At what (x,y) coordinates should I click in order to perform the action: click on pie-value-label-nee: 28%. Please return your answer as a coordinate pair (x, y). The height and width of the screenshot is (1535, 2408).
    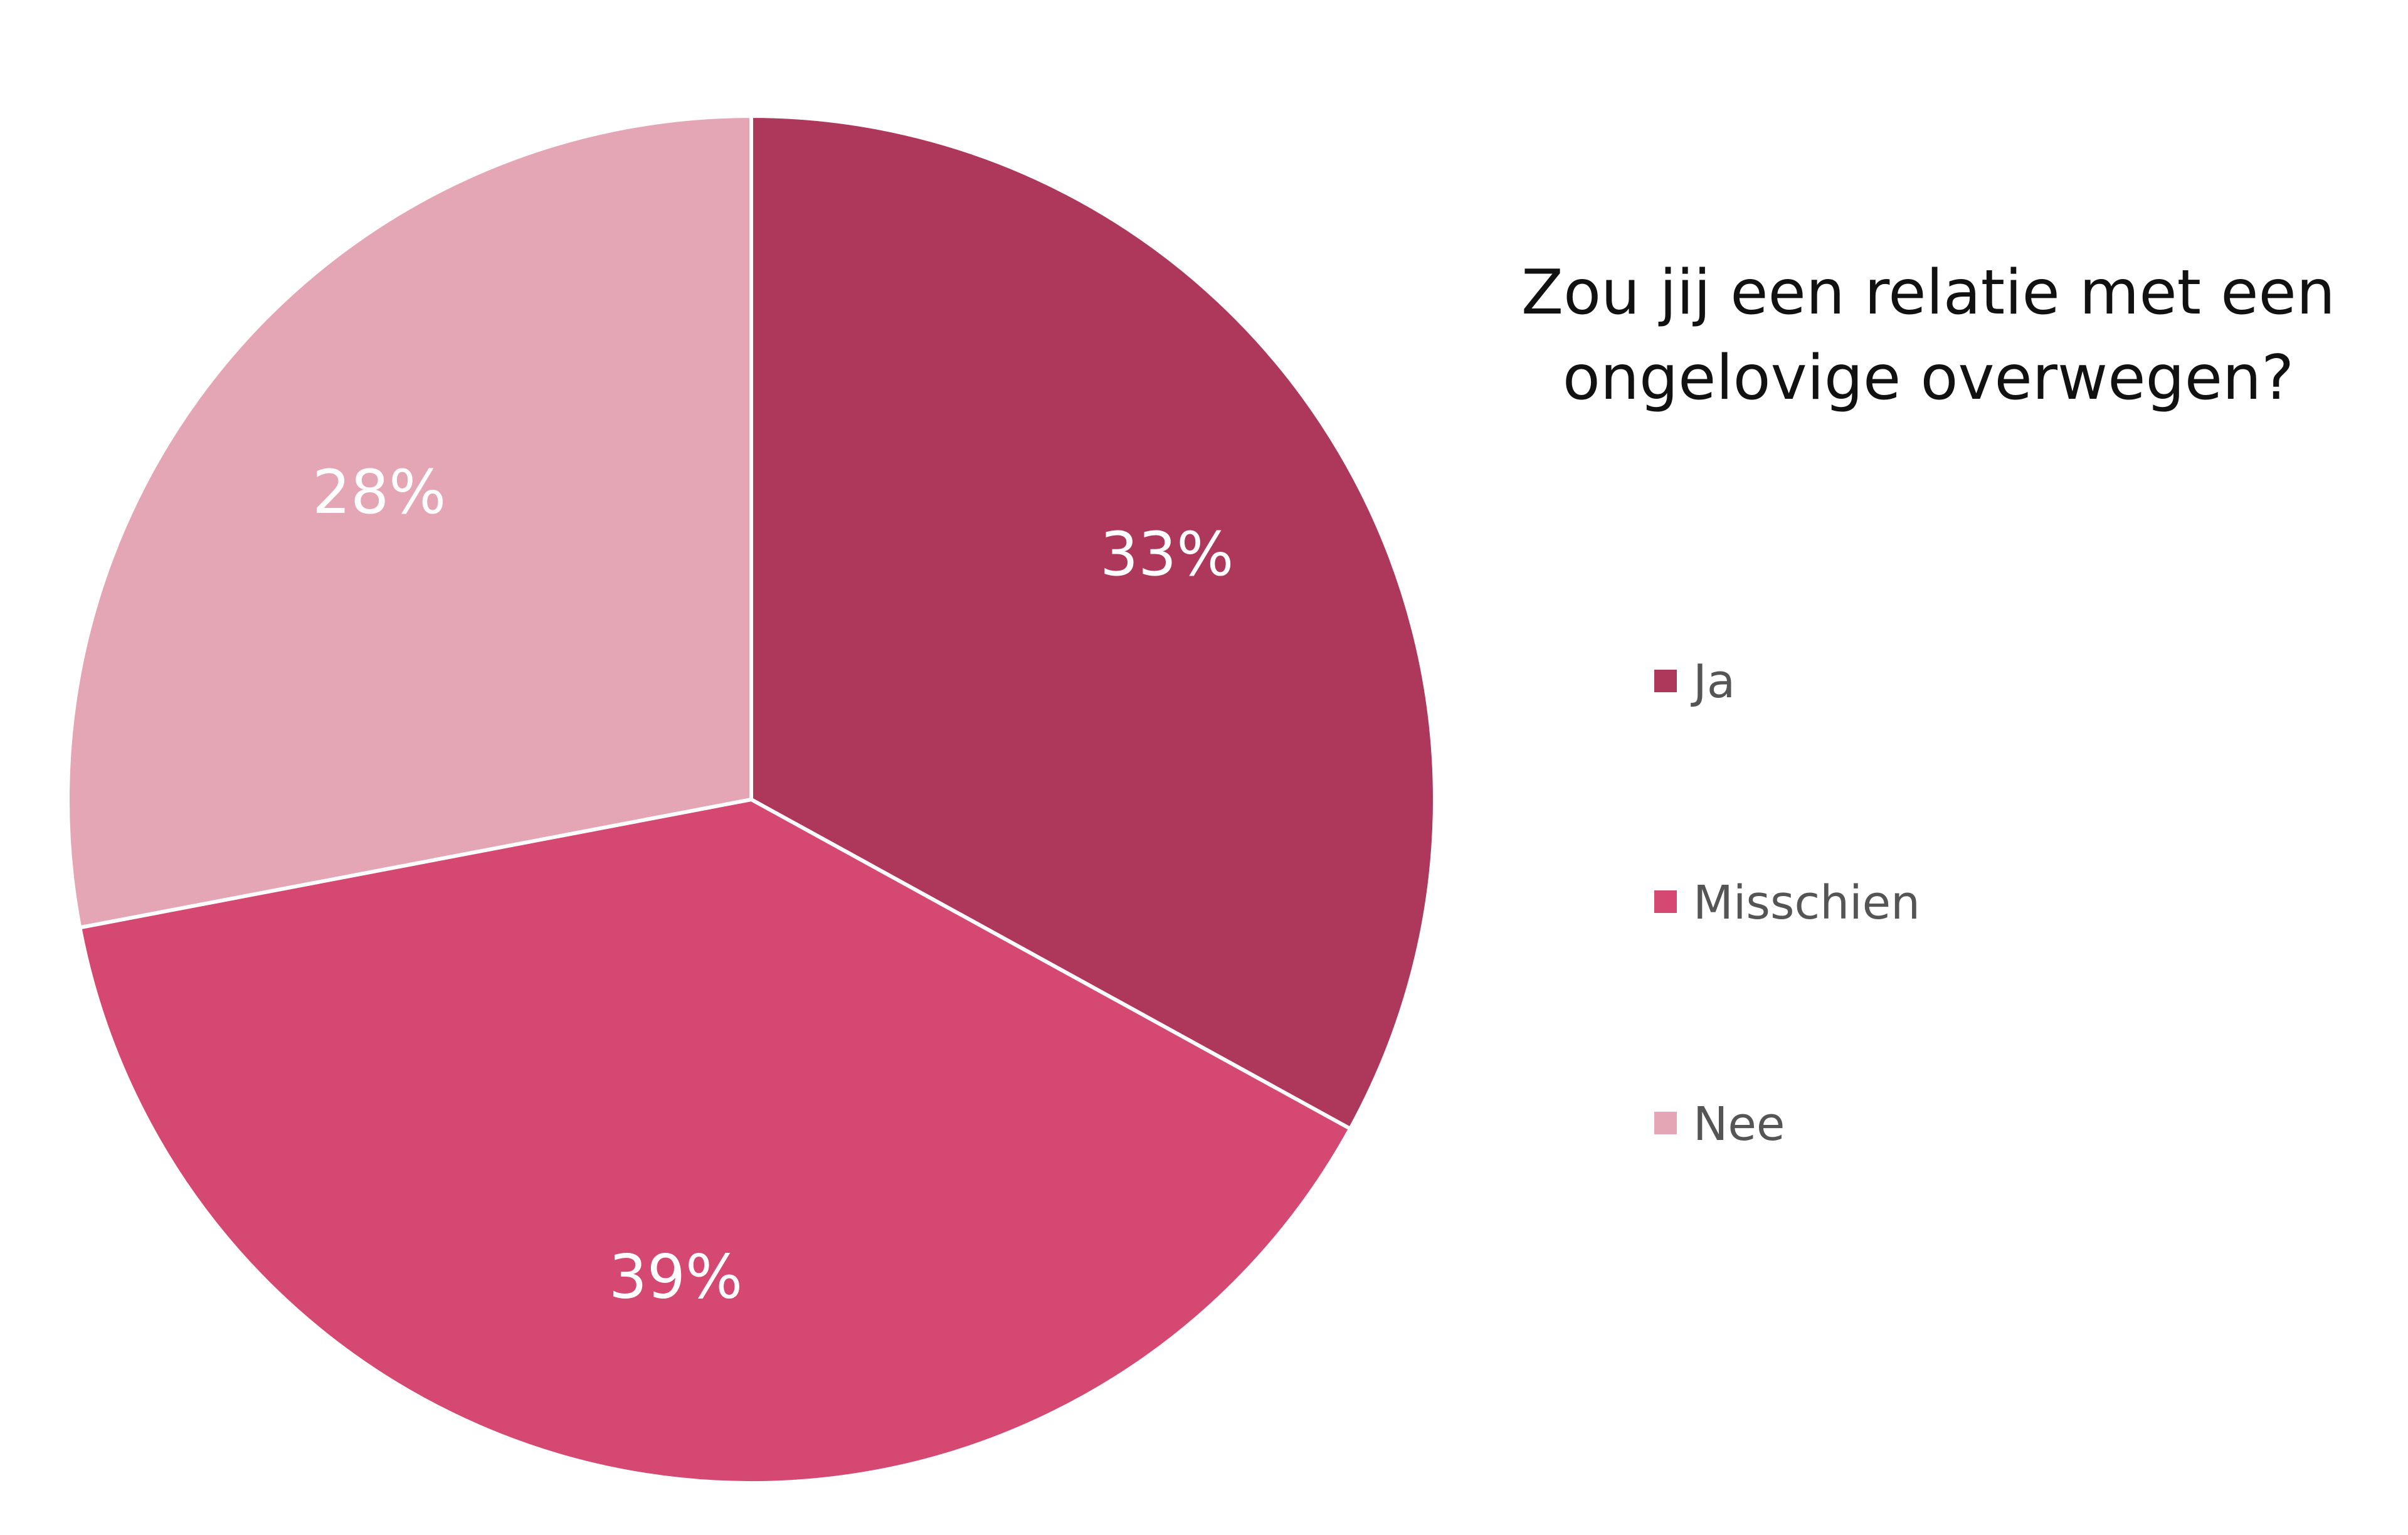
    Looking at the image, I should click on (379, 492).